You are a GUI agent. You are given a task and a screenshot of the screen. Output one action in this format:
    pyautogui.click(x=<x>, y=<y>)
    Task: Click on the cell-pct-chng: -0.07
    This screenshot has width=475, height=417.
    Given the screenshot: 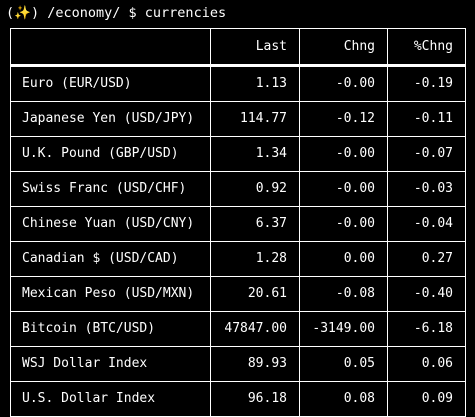 What is the action you would take?
    pyautogui.click(x=426, y=153)
    